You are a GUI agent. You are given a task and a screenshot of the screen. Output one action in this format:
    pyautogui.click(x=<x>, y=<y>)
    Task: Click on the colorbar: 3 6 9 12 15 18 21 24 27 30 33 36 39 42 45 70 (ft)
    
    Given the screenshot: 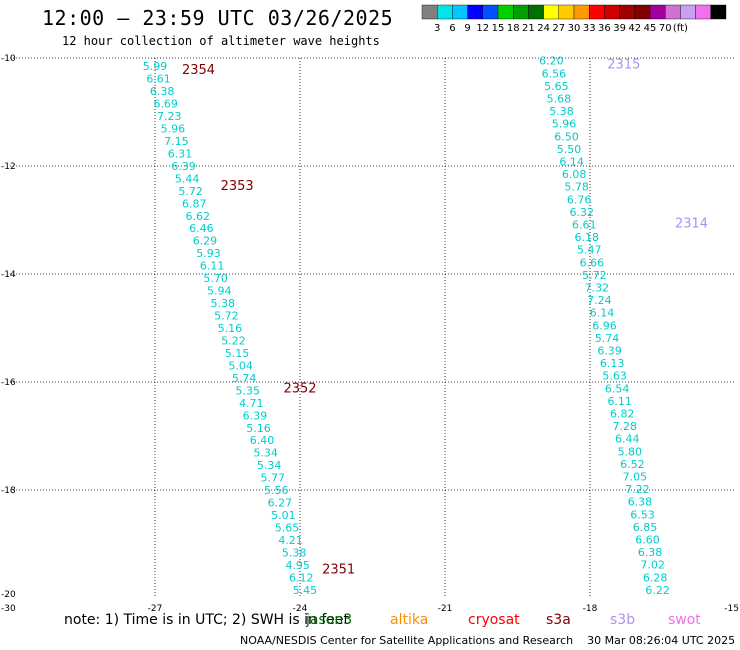 What is the action you would take?
    pyautogui.click(x=574, y=19)
    